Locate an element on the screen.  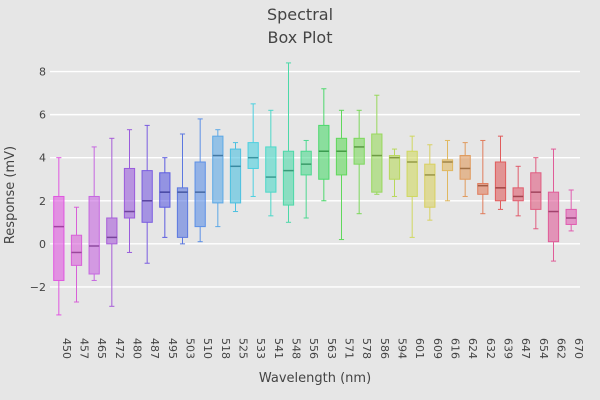
x-tick-label: 518 is located at coordinates (225, 348).